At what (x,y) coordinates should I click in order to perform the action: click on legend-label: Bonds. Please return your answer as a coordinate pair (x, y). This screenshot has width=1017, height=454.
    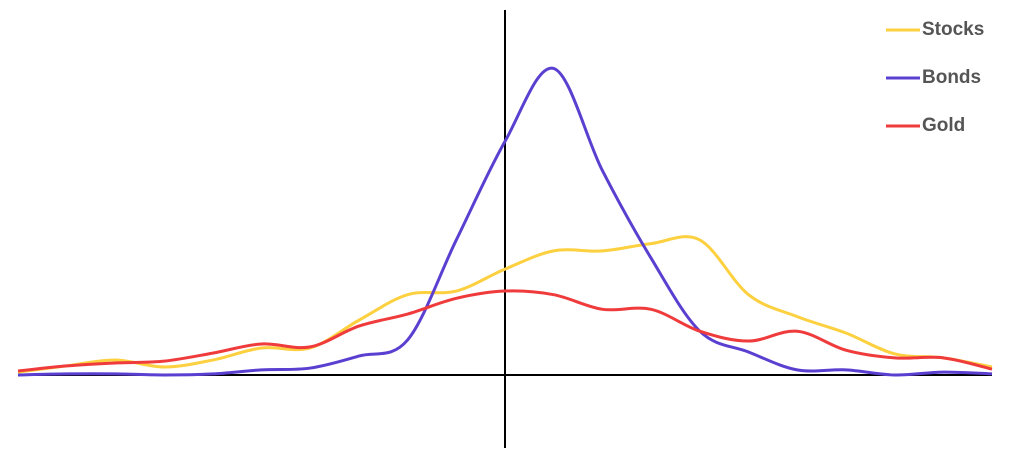
    Looking at the image, I should click on (951, 77).